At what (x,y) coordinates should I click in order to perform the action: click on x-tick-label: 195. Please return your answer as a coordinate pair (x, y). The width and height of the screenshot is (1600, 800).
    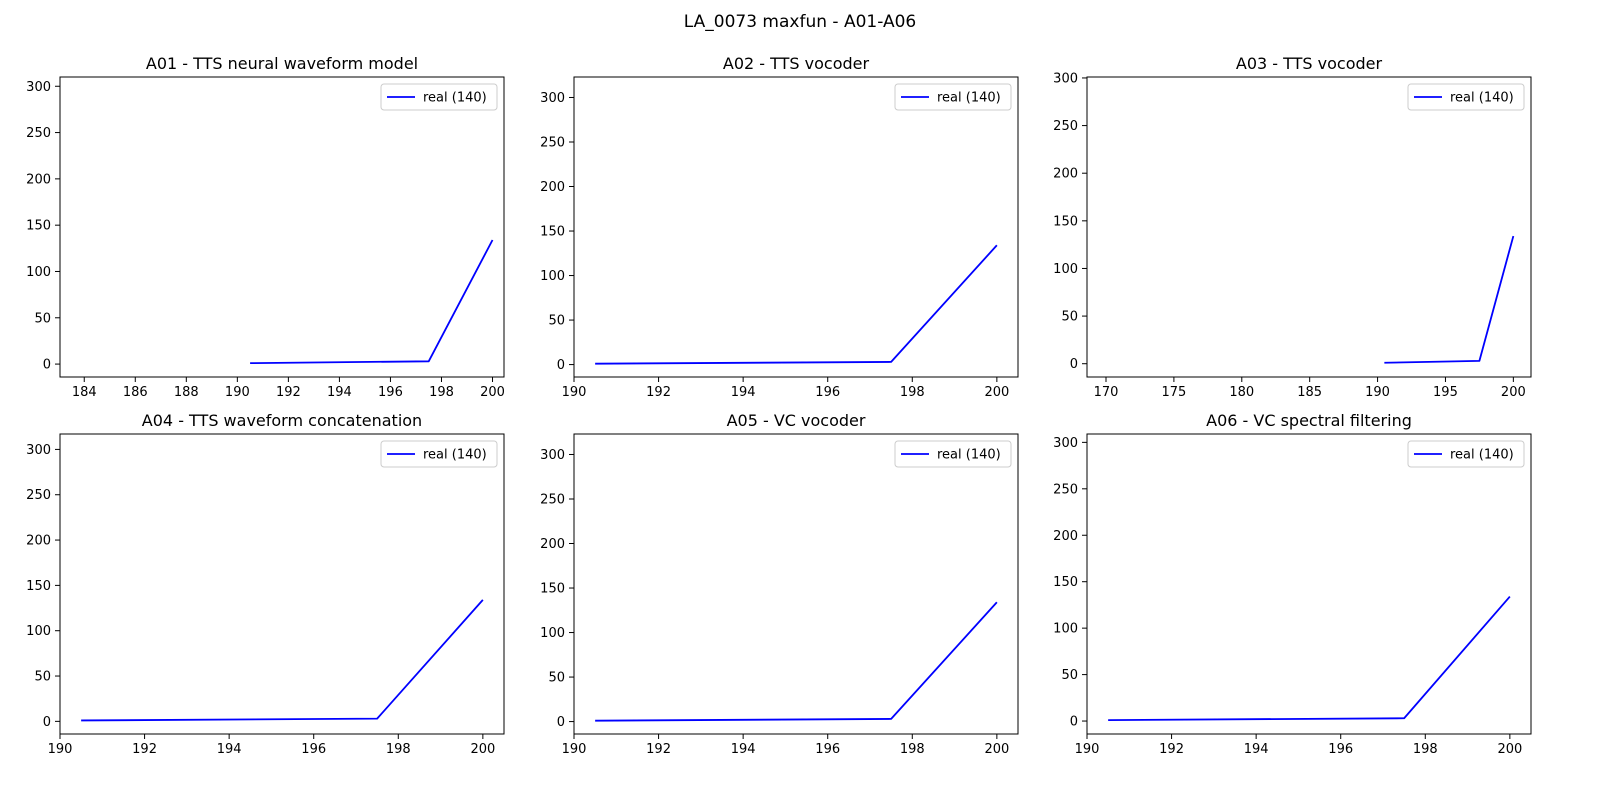
    Looking at the image, I should click on (1445, 392).